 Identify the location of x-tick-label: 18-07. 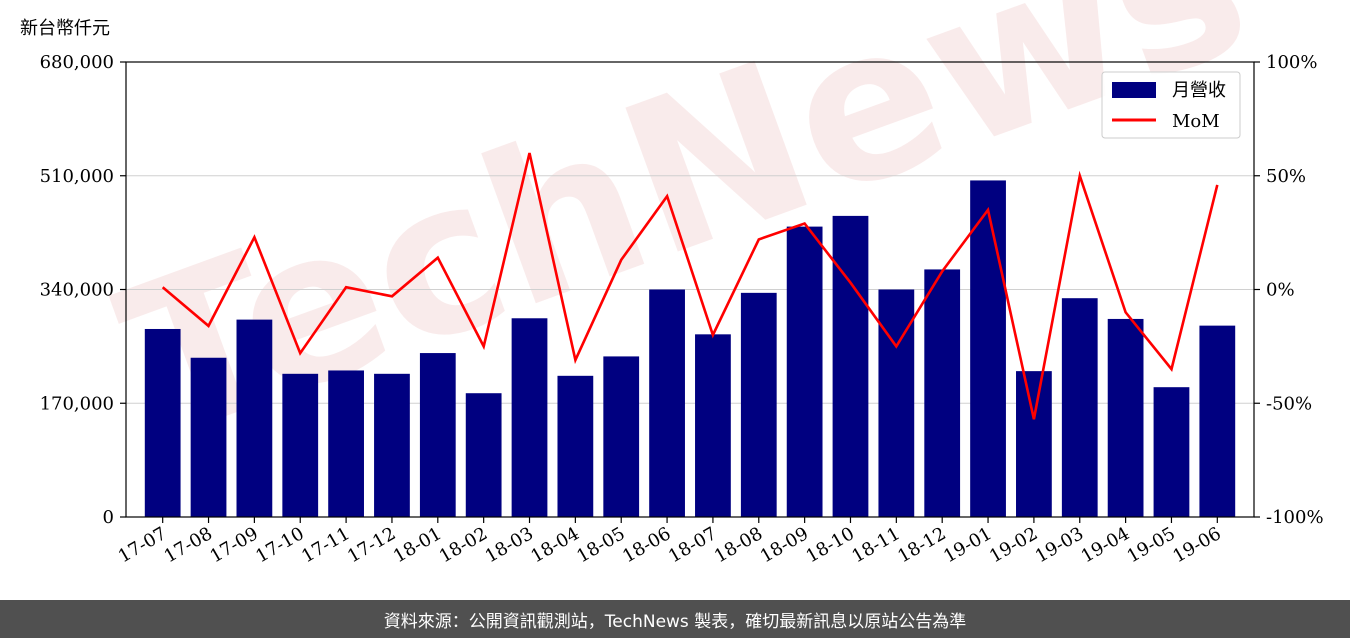
(692, 545).